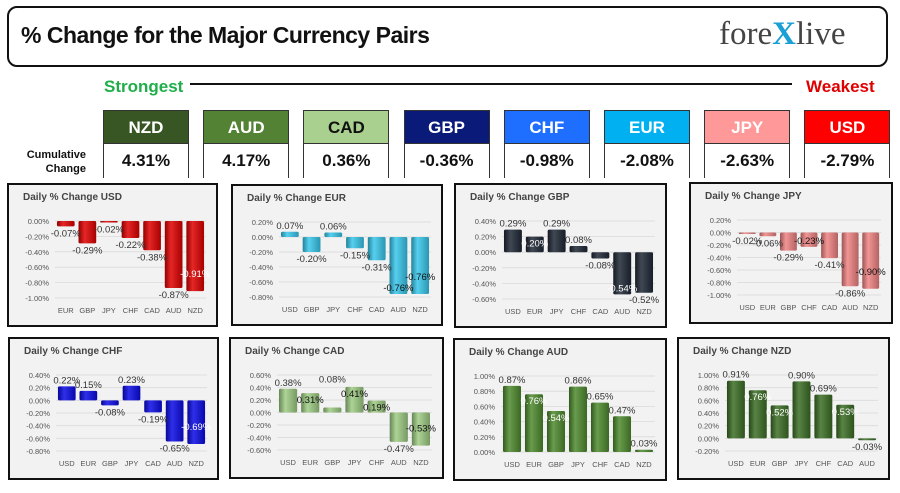 The image size is (900, 493). What do you see at coordinates (296, 198) in the screenshot?
I see `chart-title: Daily % Change EUR` at bounding box center [296, 198].